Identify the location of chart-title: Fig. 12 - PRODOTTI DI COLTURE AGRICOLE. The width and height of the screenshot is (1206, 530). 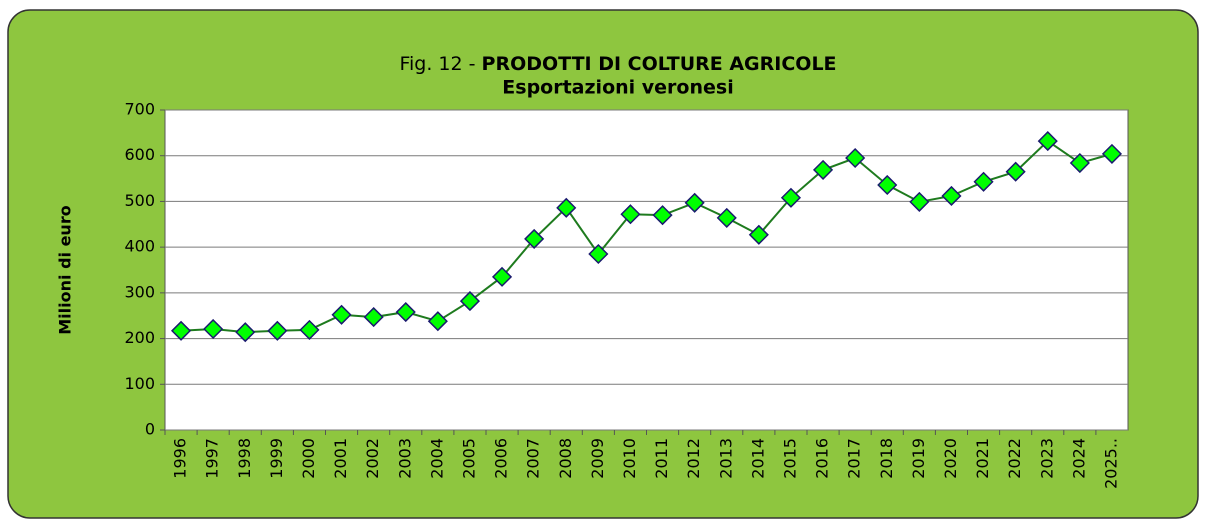
(617, 64).